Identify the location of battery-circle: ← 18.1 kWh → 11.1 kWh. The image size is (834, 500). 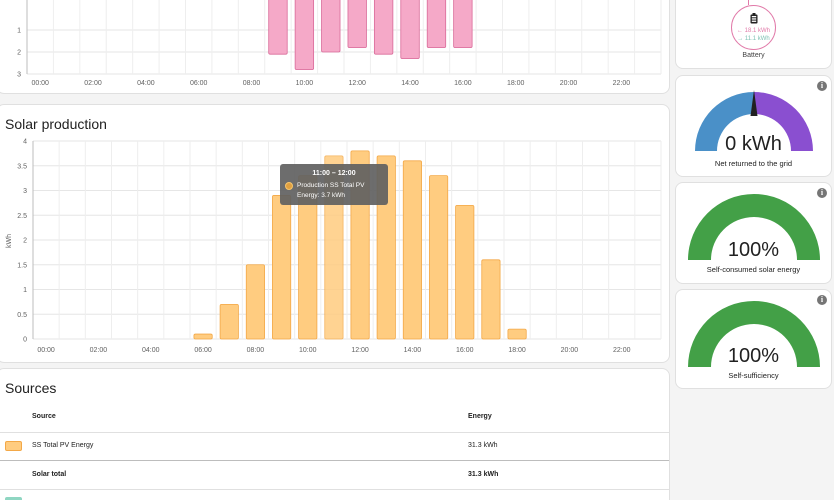
(753, 27).